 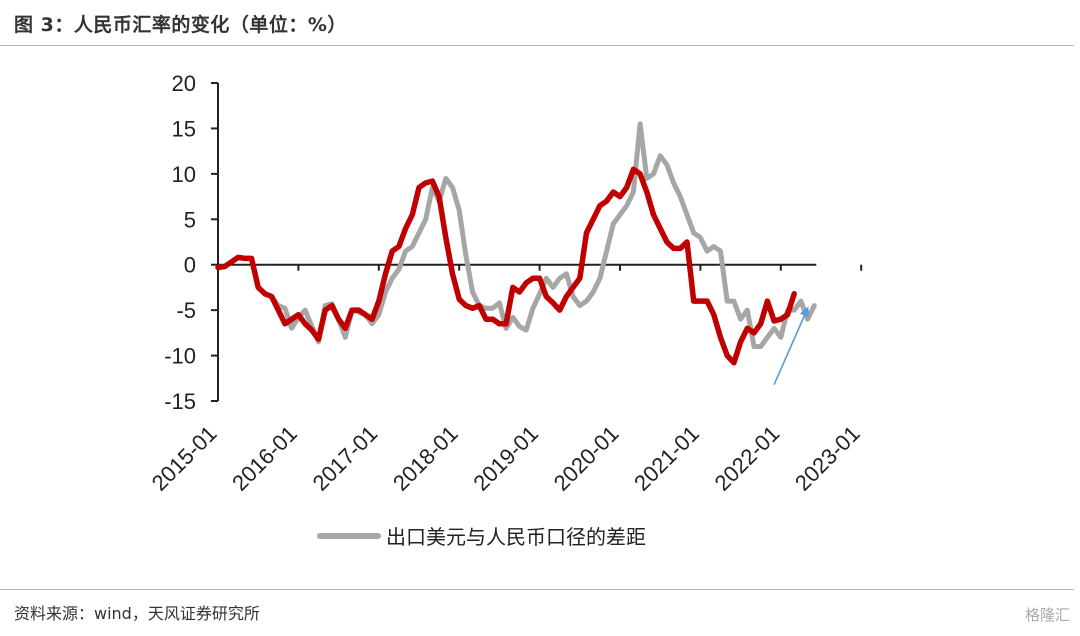 I want to click on chart-legend: 出口美元与人民币口径的差距, so click(x=481, y=537).